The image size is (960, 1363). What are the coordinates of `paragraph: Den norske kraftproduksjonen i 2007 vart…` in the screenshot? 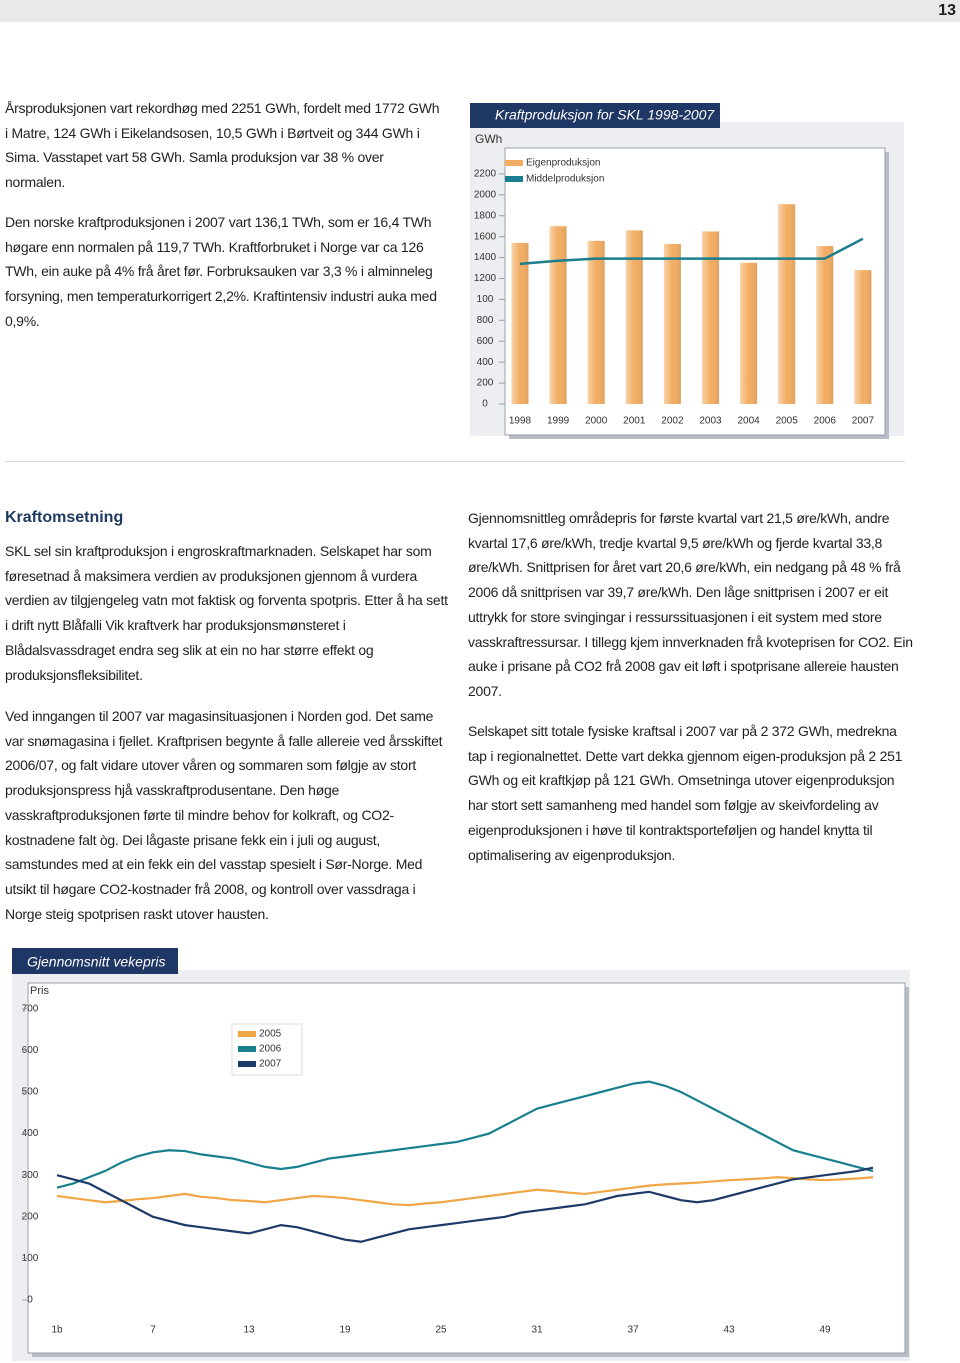 It's located at (221, 271).